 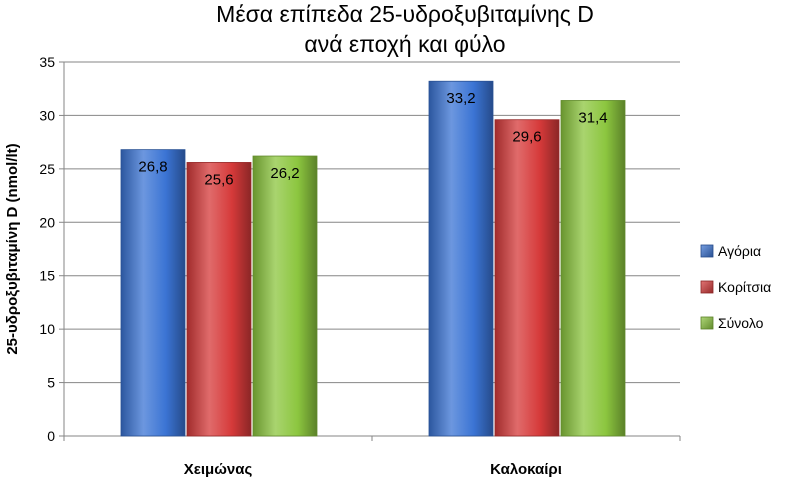 I want to click on bar-Σύνολο-Καλοκαίρι, so click(x=593, y=268).